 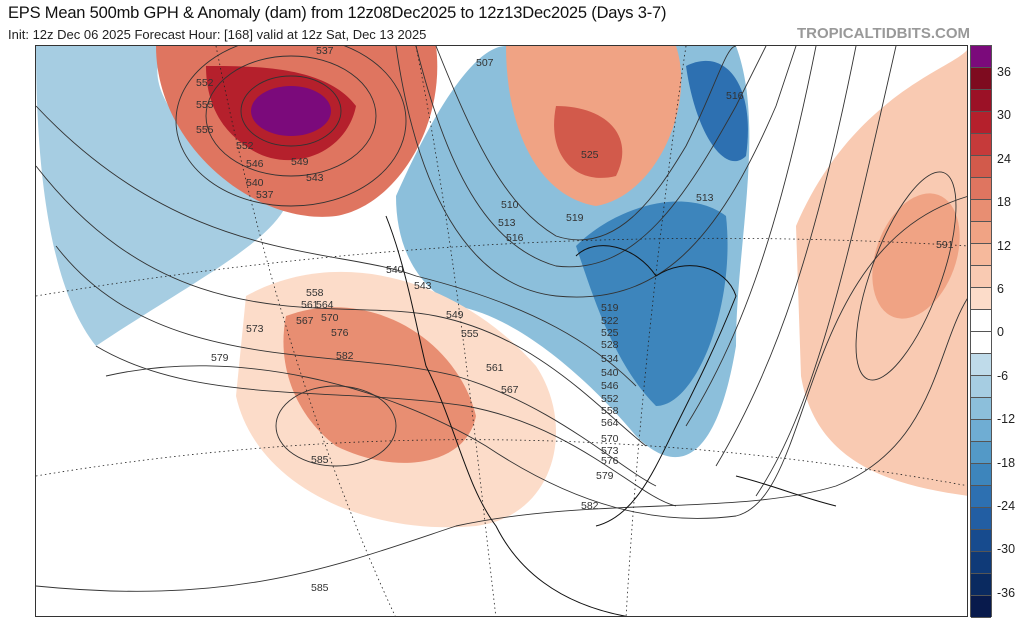 What do you see at coordinates (610, 345) in the screenshot?
I see `contour-label: 528` at bounding box center [610, 345].